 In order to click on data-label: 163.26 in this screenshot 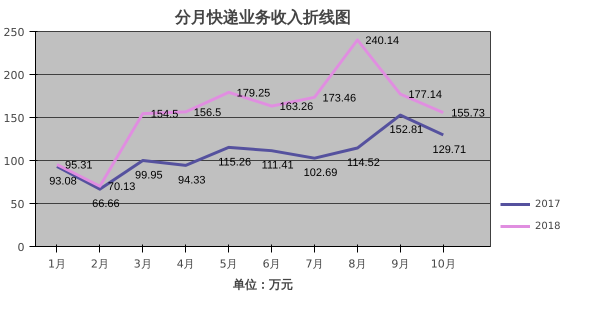, I will do `click(297, 107)`.